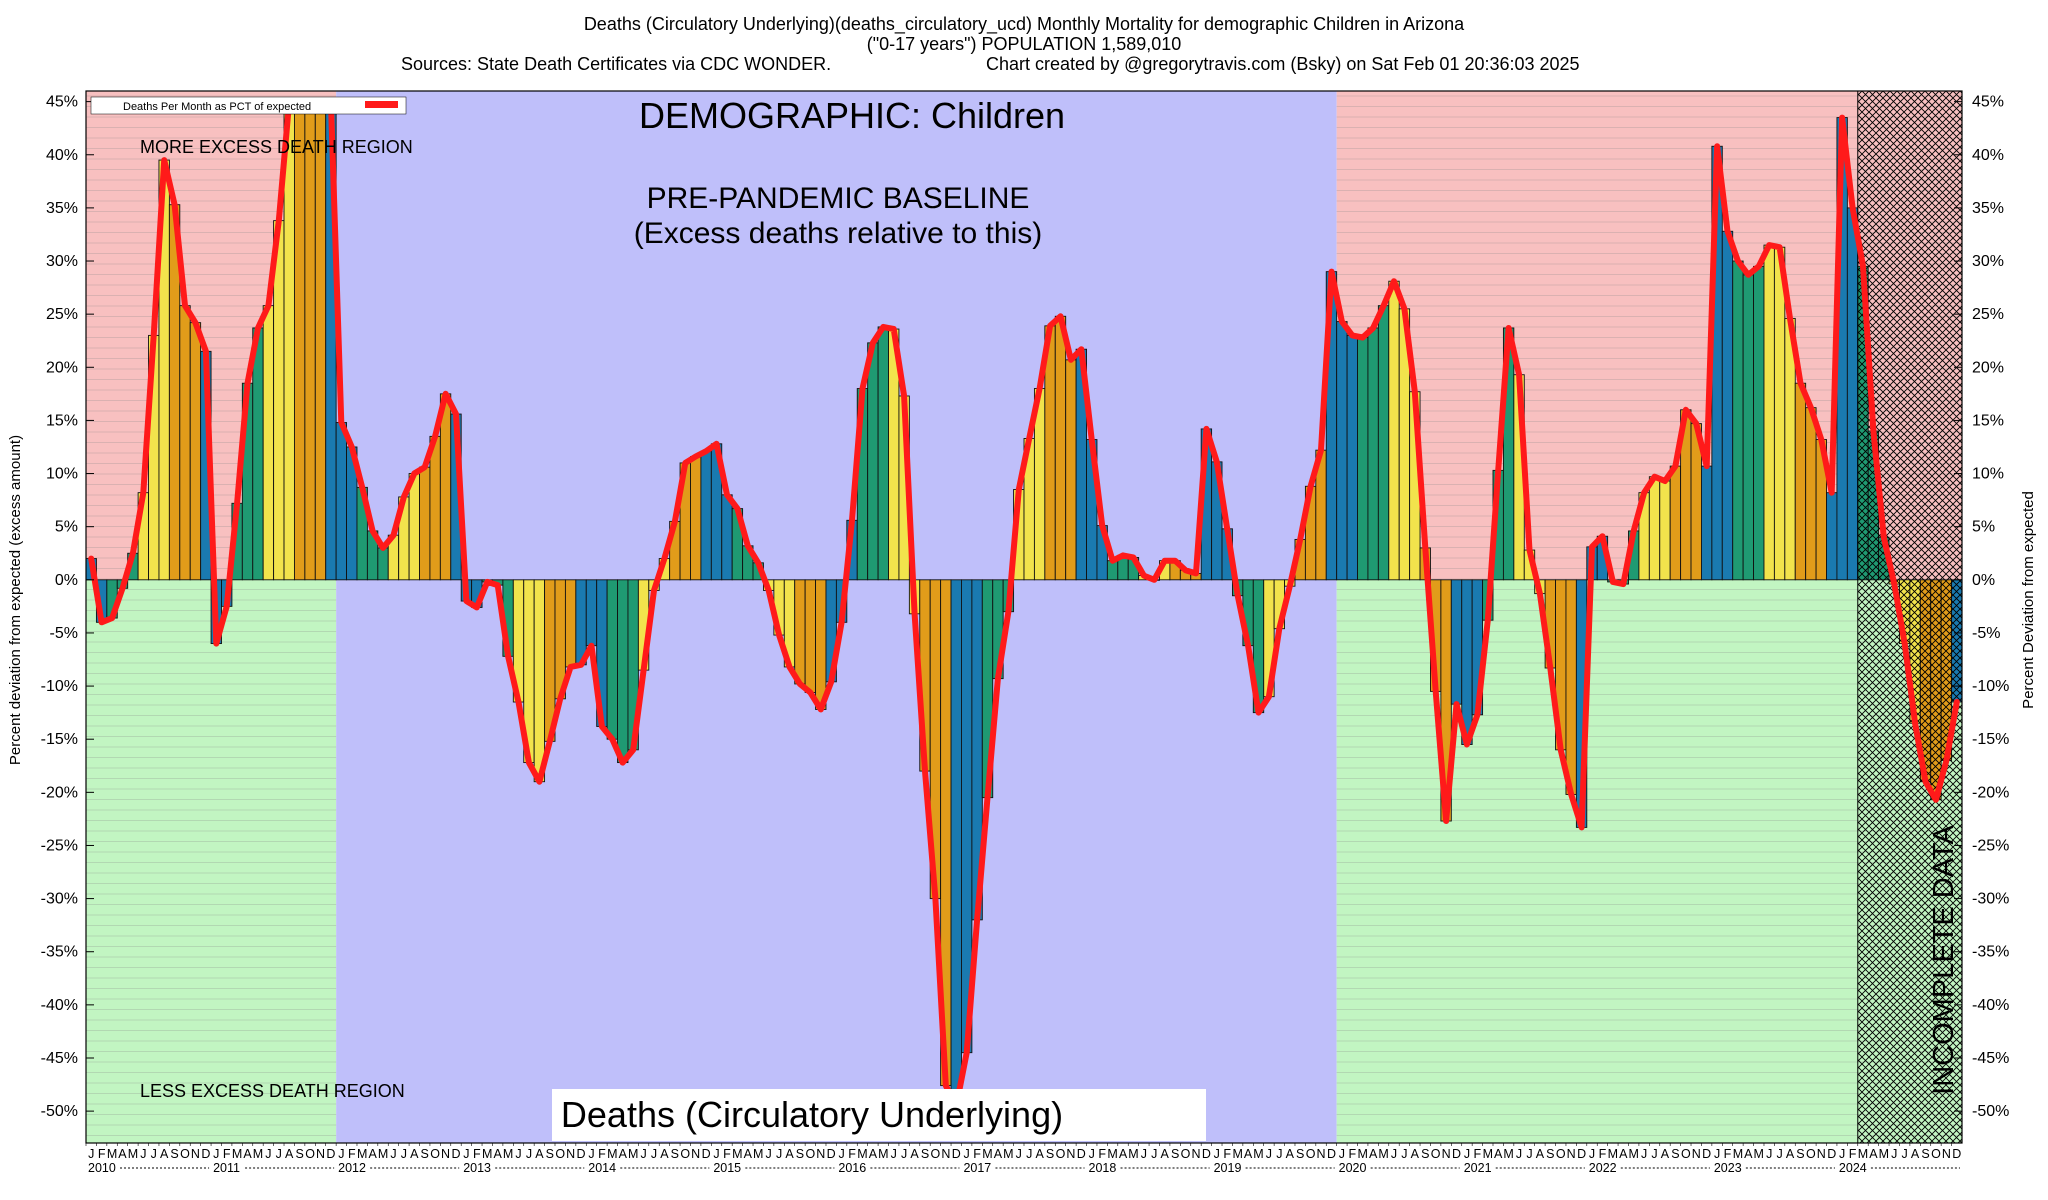 The width and height of the screenshot is (2048, 1200). I want to click on y-tick-label: 5%, so click(66, 527).